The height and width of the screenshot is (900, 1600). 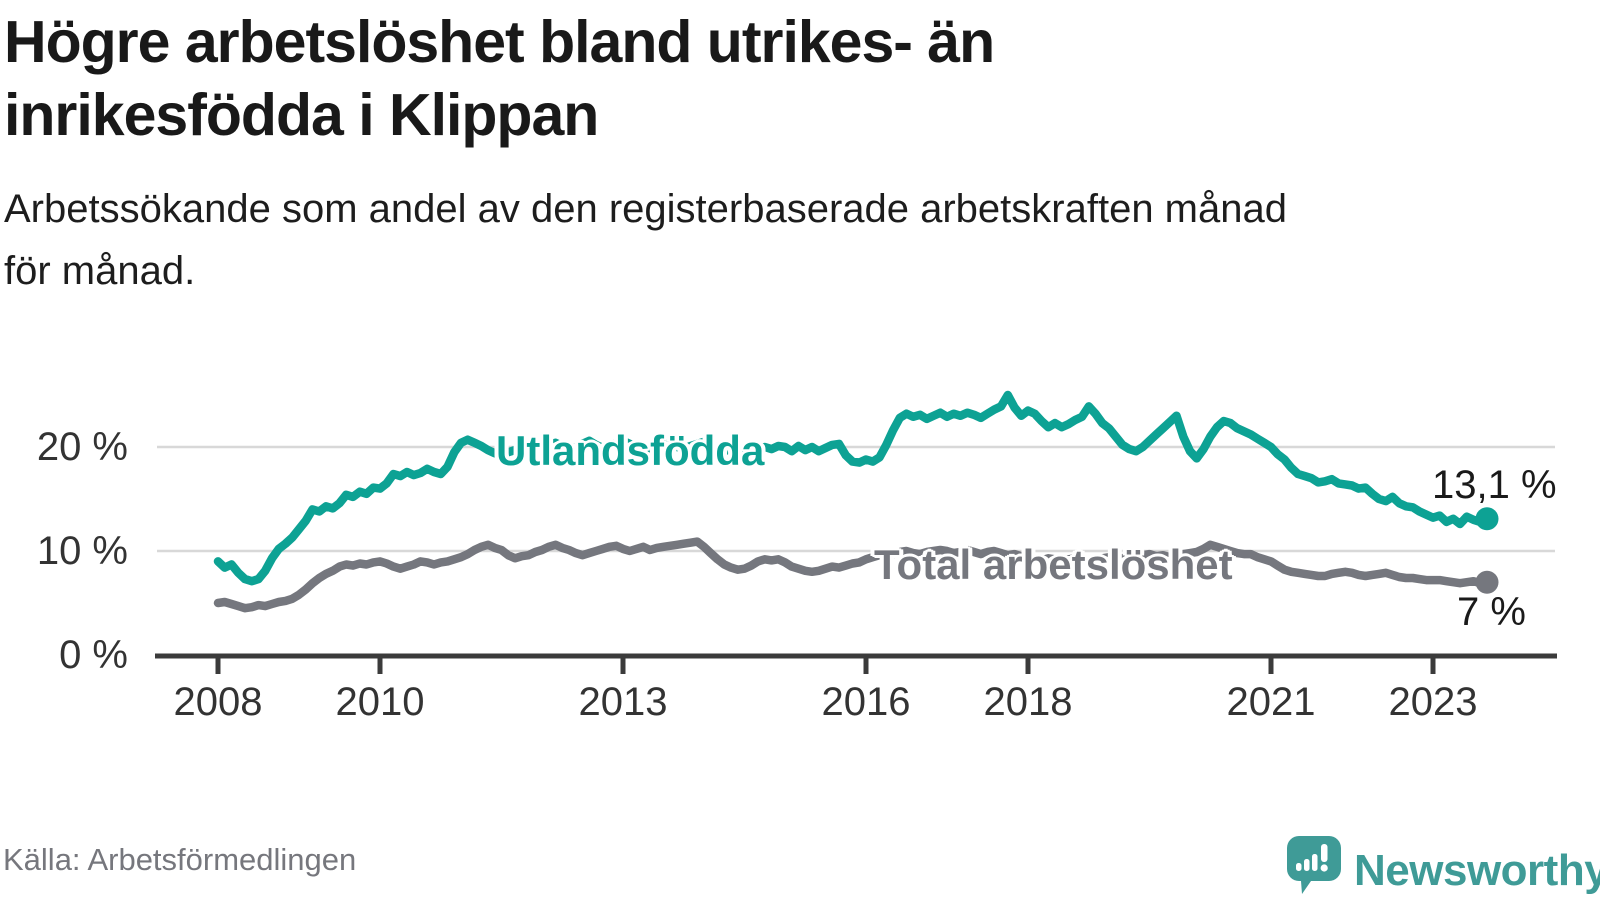 What do you see at coordinates (1324, 853) in the screenshot?
I see `logo-exclamation-bar` at bounding box center [1324, 853].